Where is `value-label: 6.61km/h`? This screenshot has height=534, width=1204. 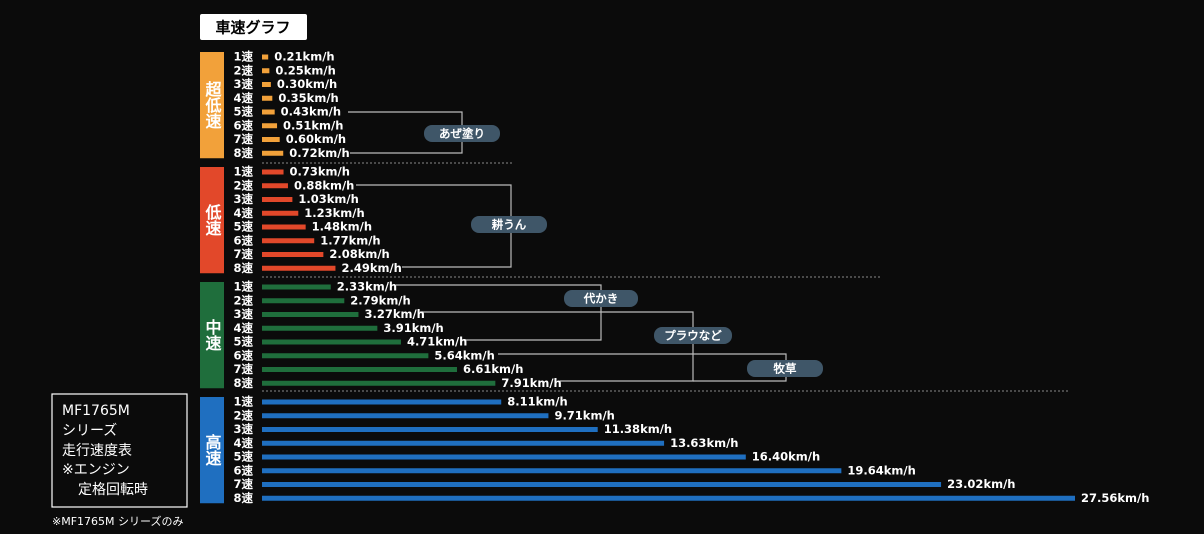 value-label: 6.61km/h is located at coordinates (493, 369).